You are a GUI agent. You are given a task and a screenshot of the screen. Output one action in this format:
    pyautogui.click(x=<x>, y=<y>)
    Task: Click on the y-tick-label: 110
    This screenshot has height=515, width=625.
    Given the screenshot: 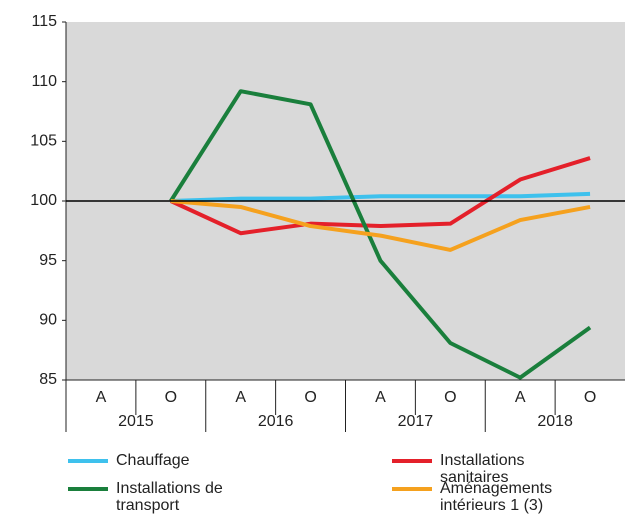 What is the action you would take?
    pyautogui.click(x=44, y=81)
    